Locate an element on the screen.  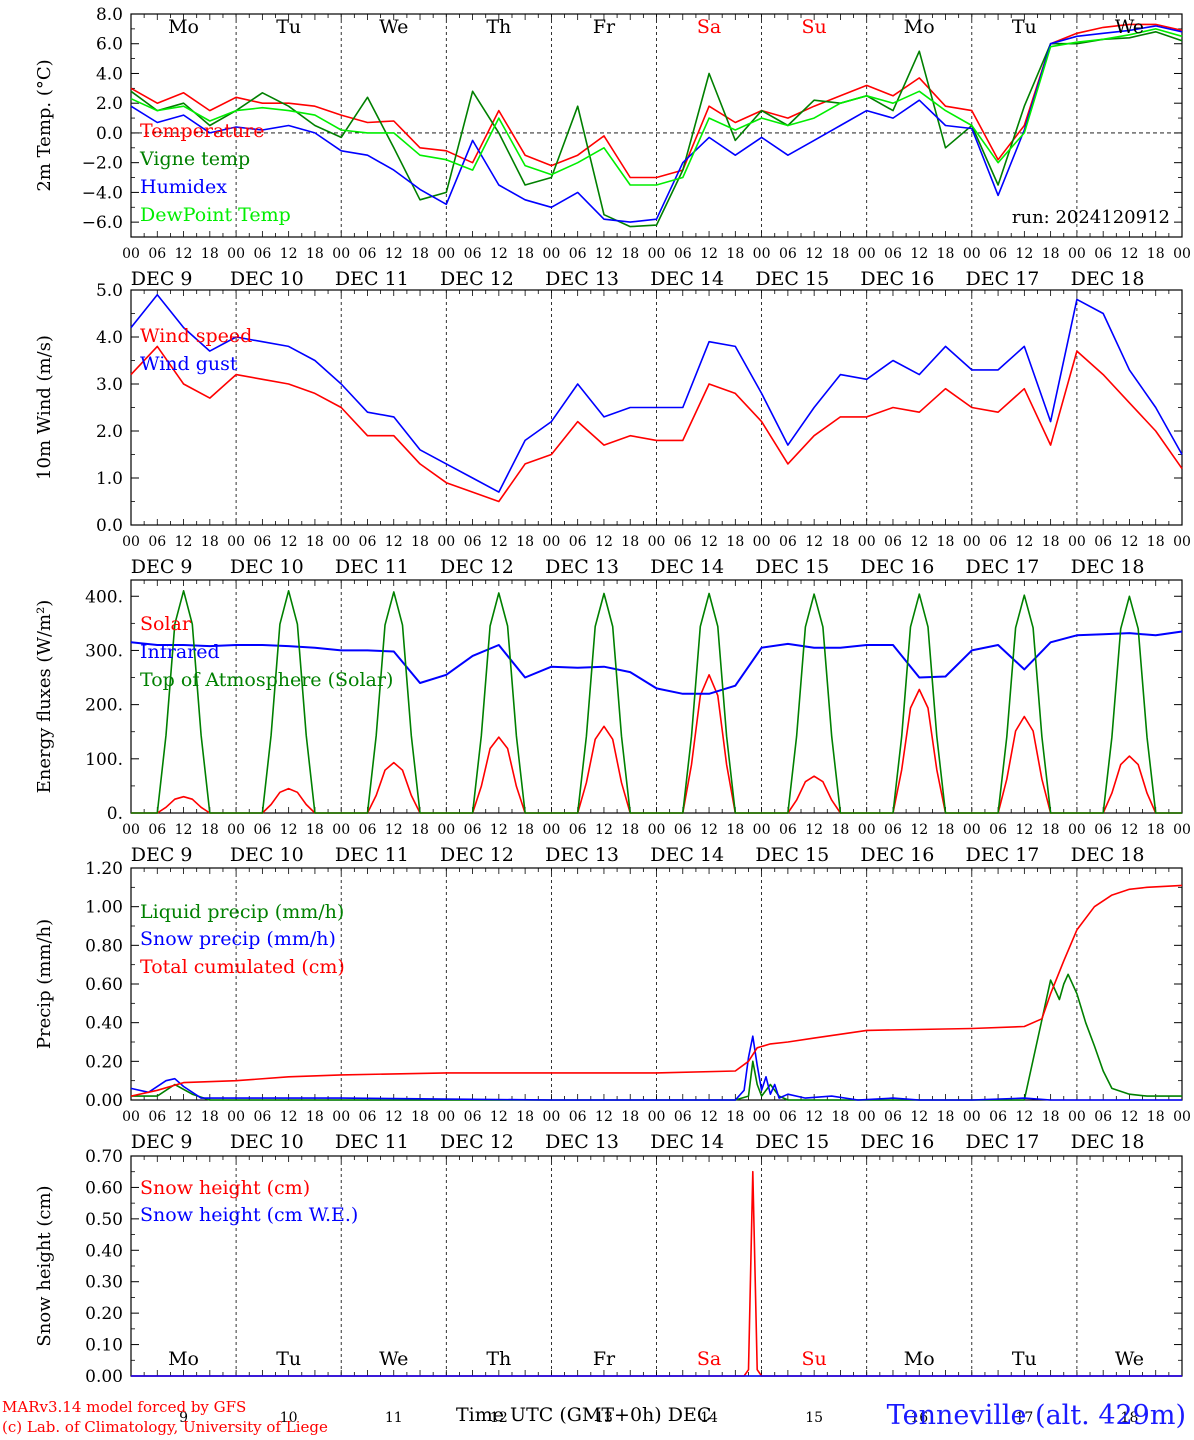
day-name: Su is located at coordinates (814, 27).